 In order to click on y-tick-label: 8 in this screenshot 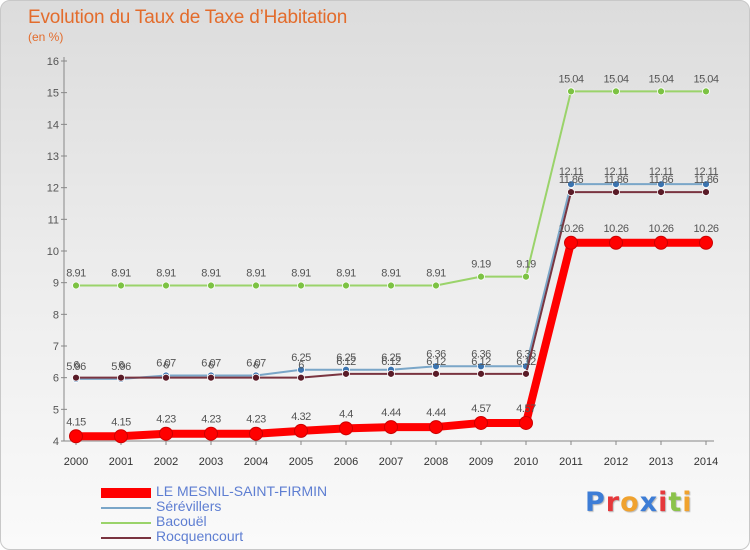, I will do `click(56, 315)`.